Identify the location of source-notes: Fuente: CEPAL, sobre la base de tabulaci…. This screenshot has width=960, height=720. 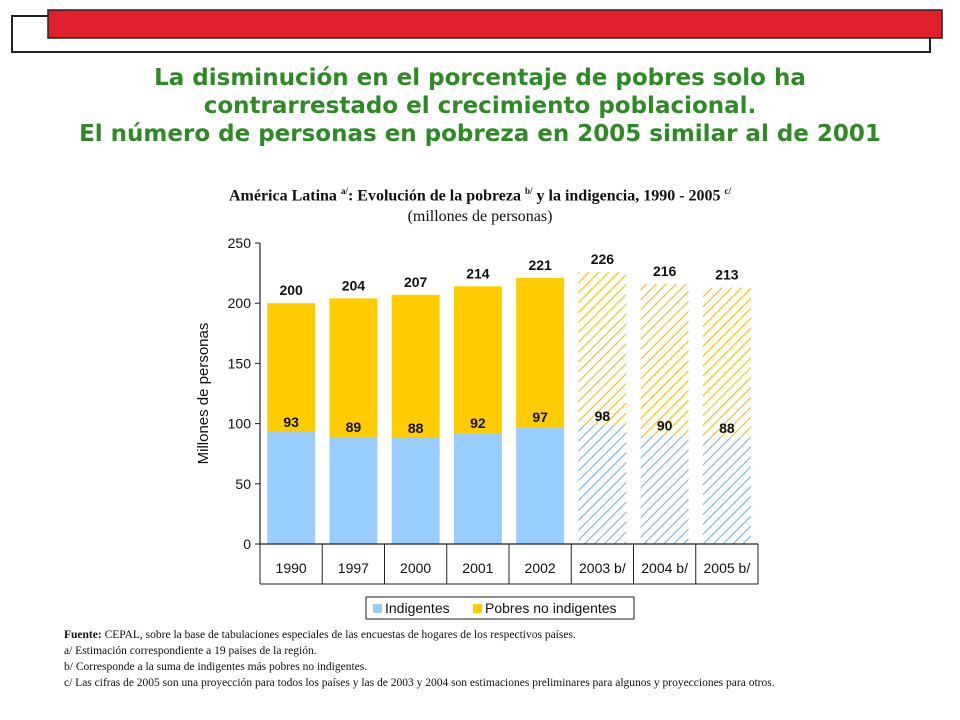
(494, 659).